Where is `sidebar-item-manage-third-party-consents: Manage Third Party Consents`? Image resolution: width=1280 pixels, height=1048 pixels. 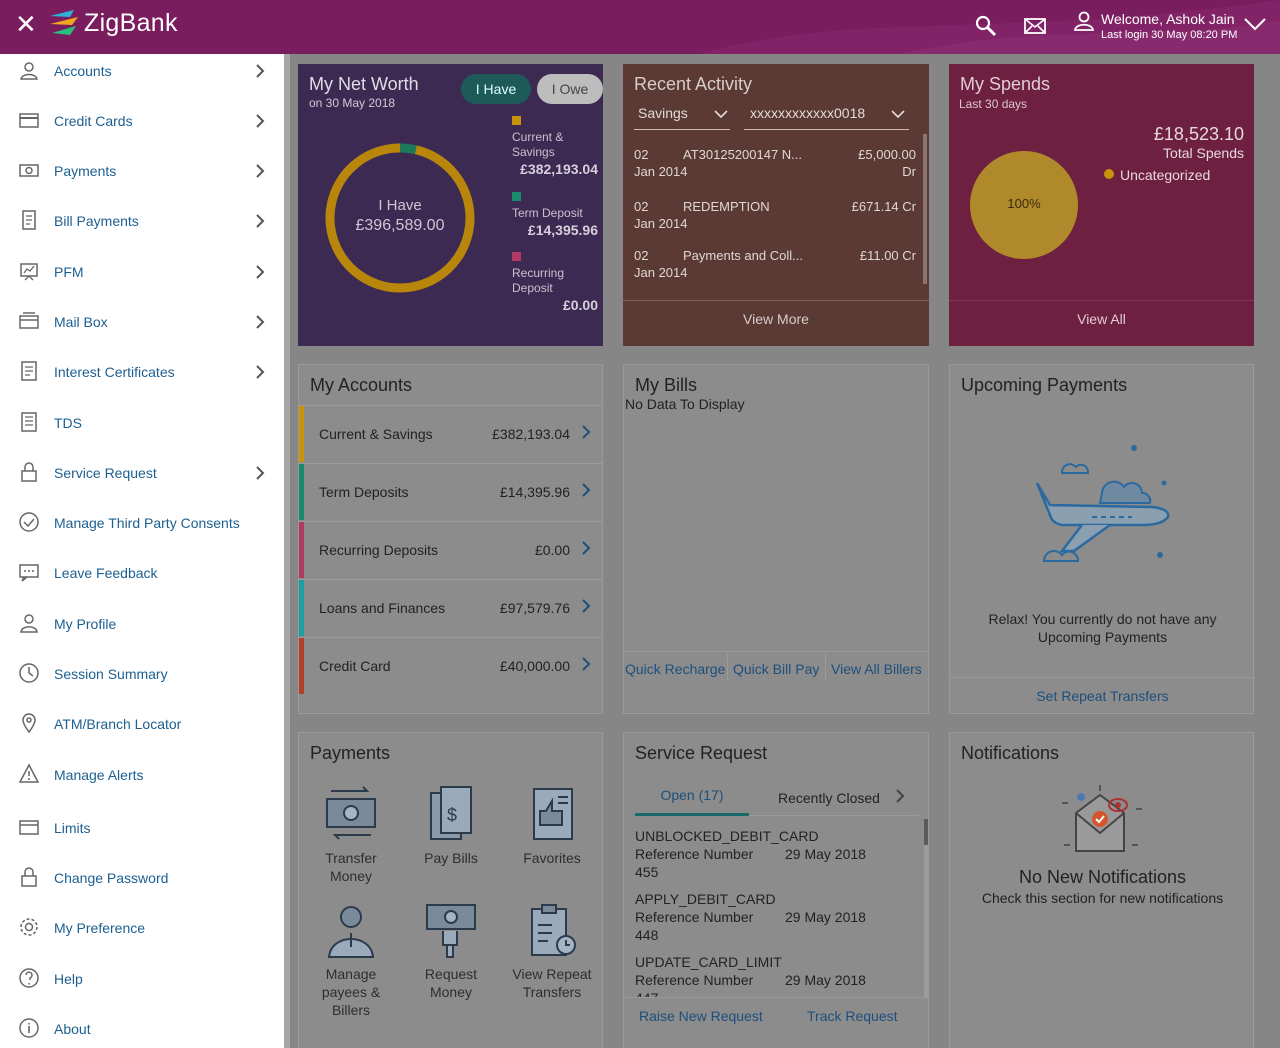 sidebar-item-manage-third-party-consents: Manage Third Party Consents is located at coordinates (142, 523).